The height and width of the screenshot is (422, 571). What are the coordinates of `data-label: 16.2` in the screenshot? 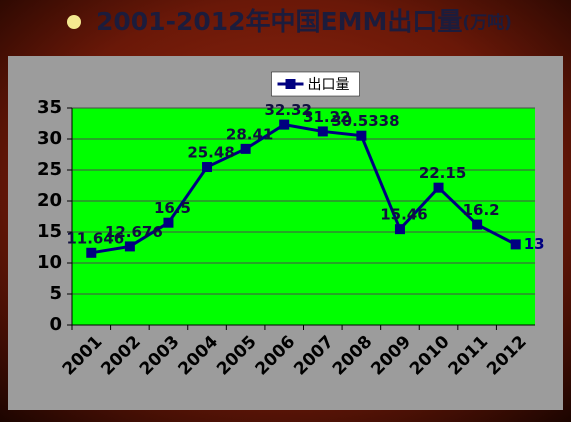 It's located at (481, 210).